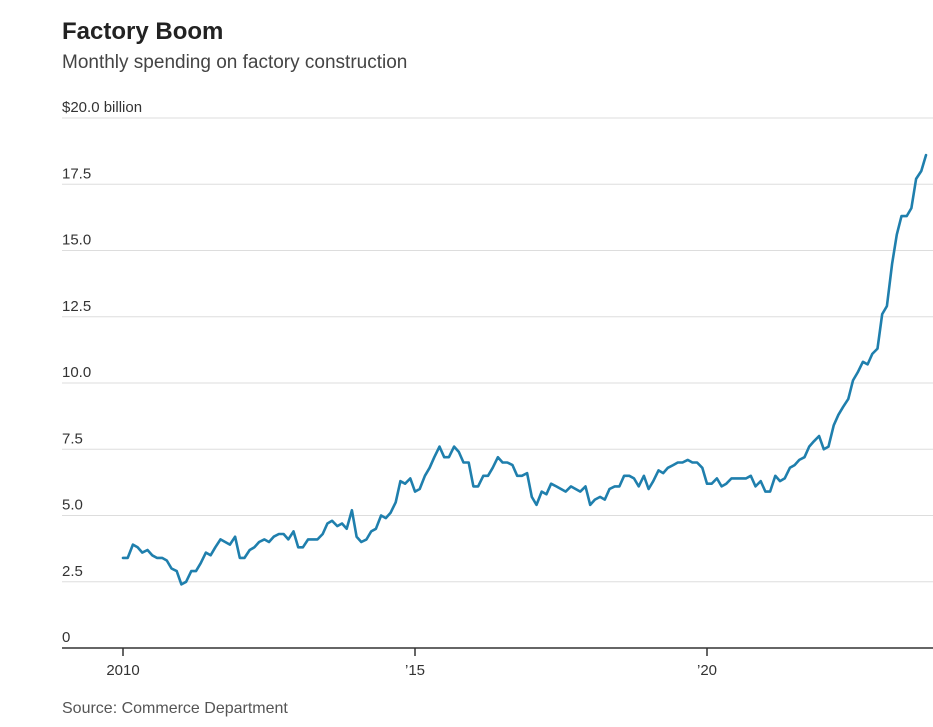  Describe the element at coordinates (415, 670) in the screenshot. I see `x-tick-label: ’15` at that location.